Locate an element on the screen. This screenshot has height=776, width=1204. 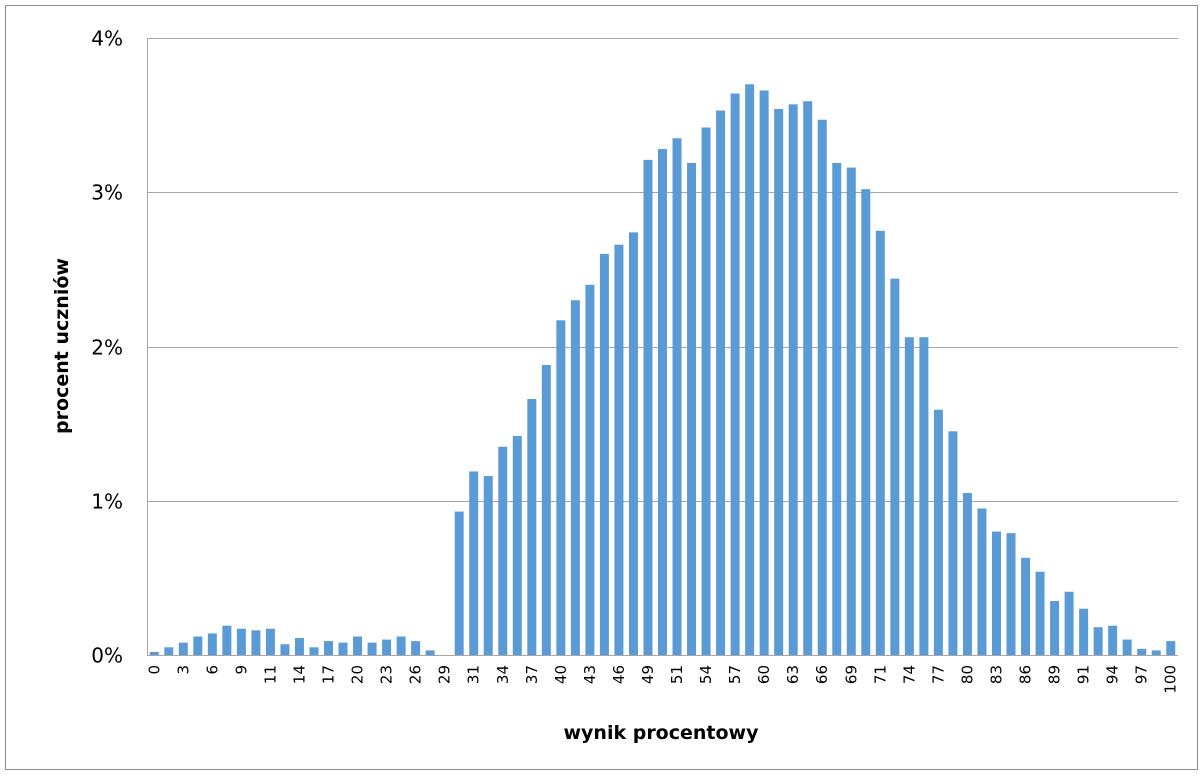
x-axis-title: wynik procentowy is located at coordinates (661, 733).